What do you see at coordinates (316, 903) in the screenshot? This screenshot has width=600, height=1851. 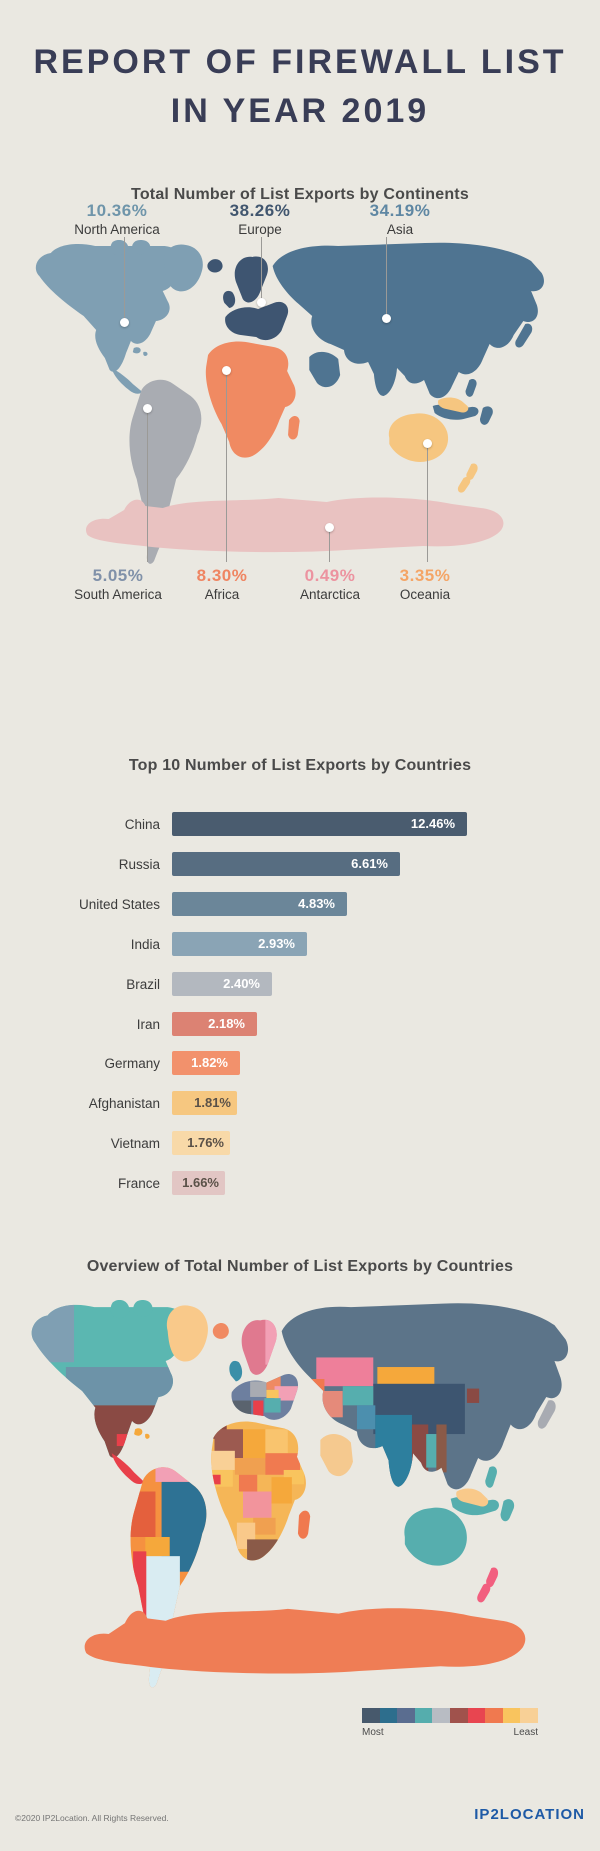 I see `bar-value-label: 4.83%` at bounding box center [316, 903].